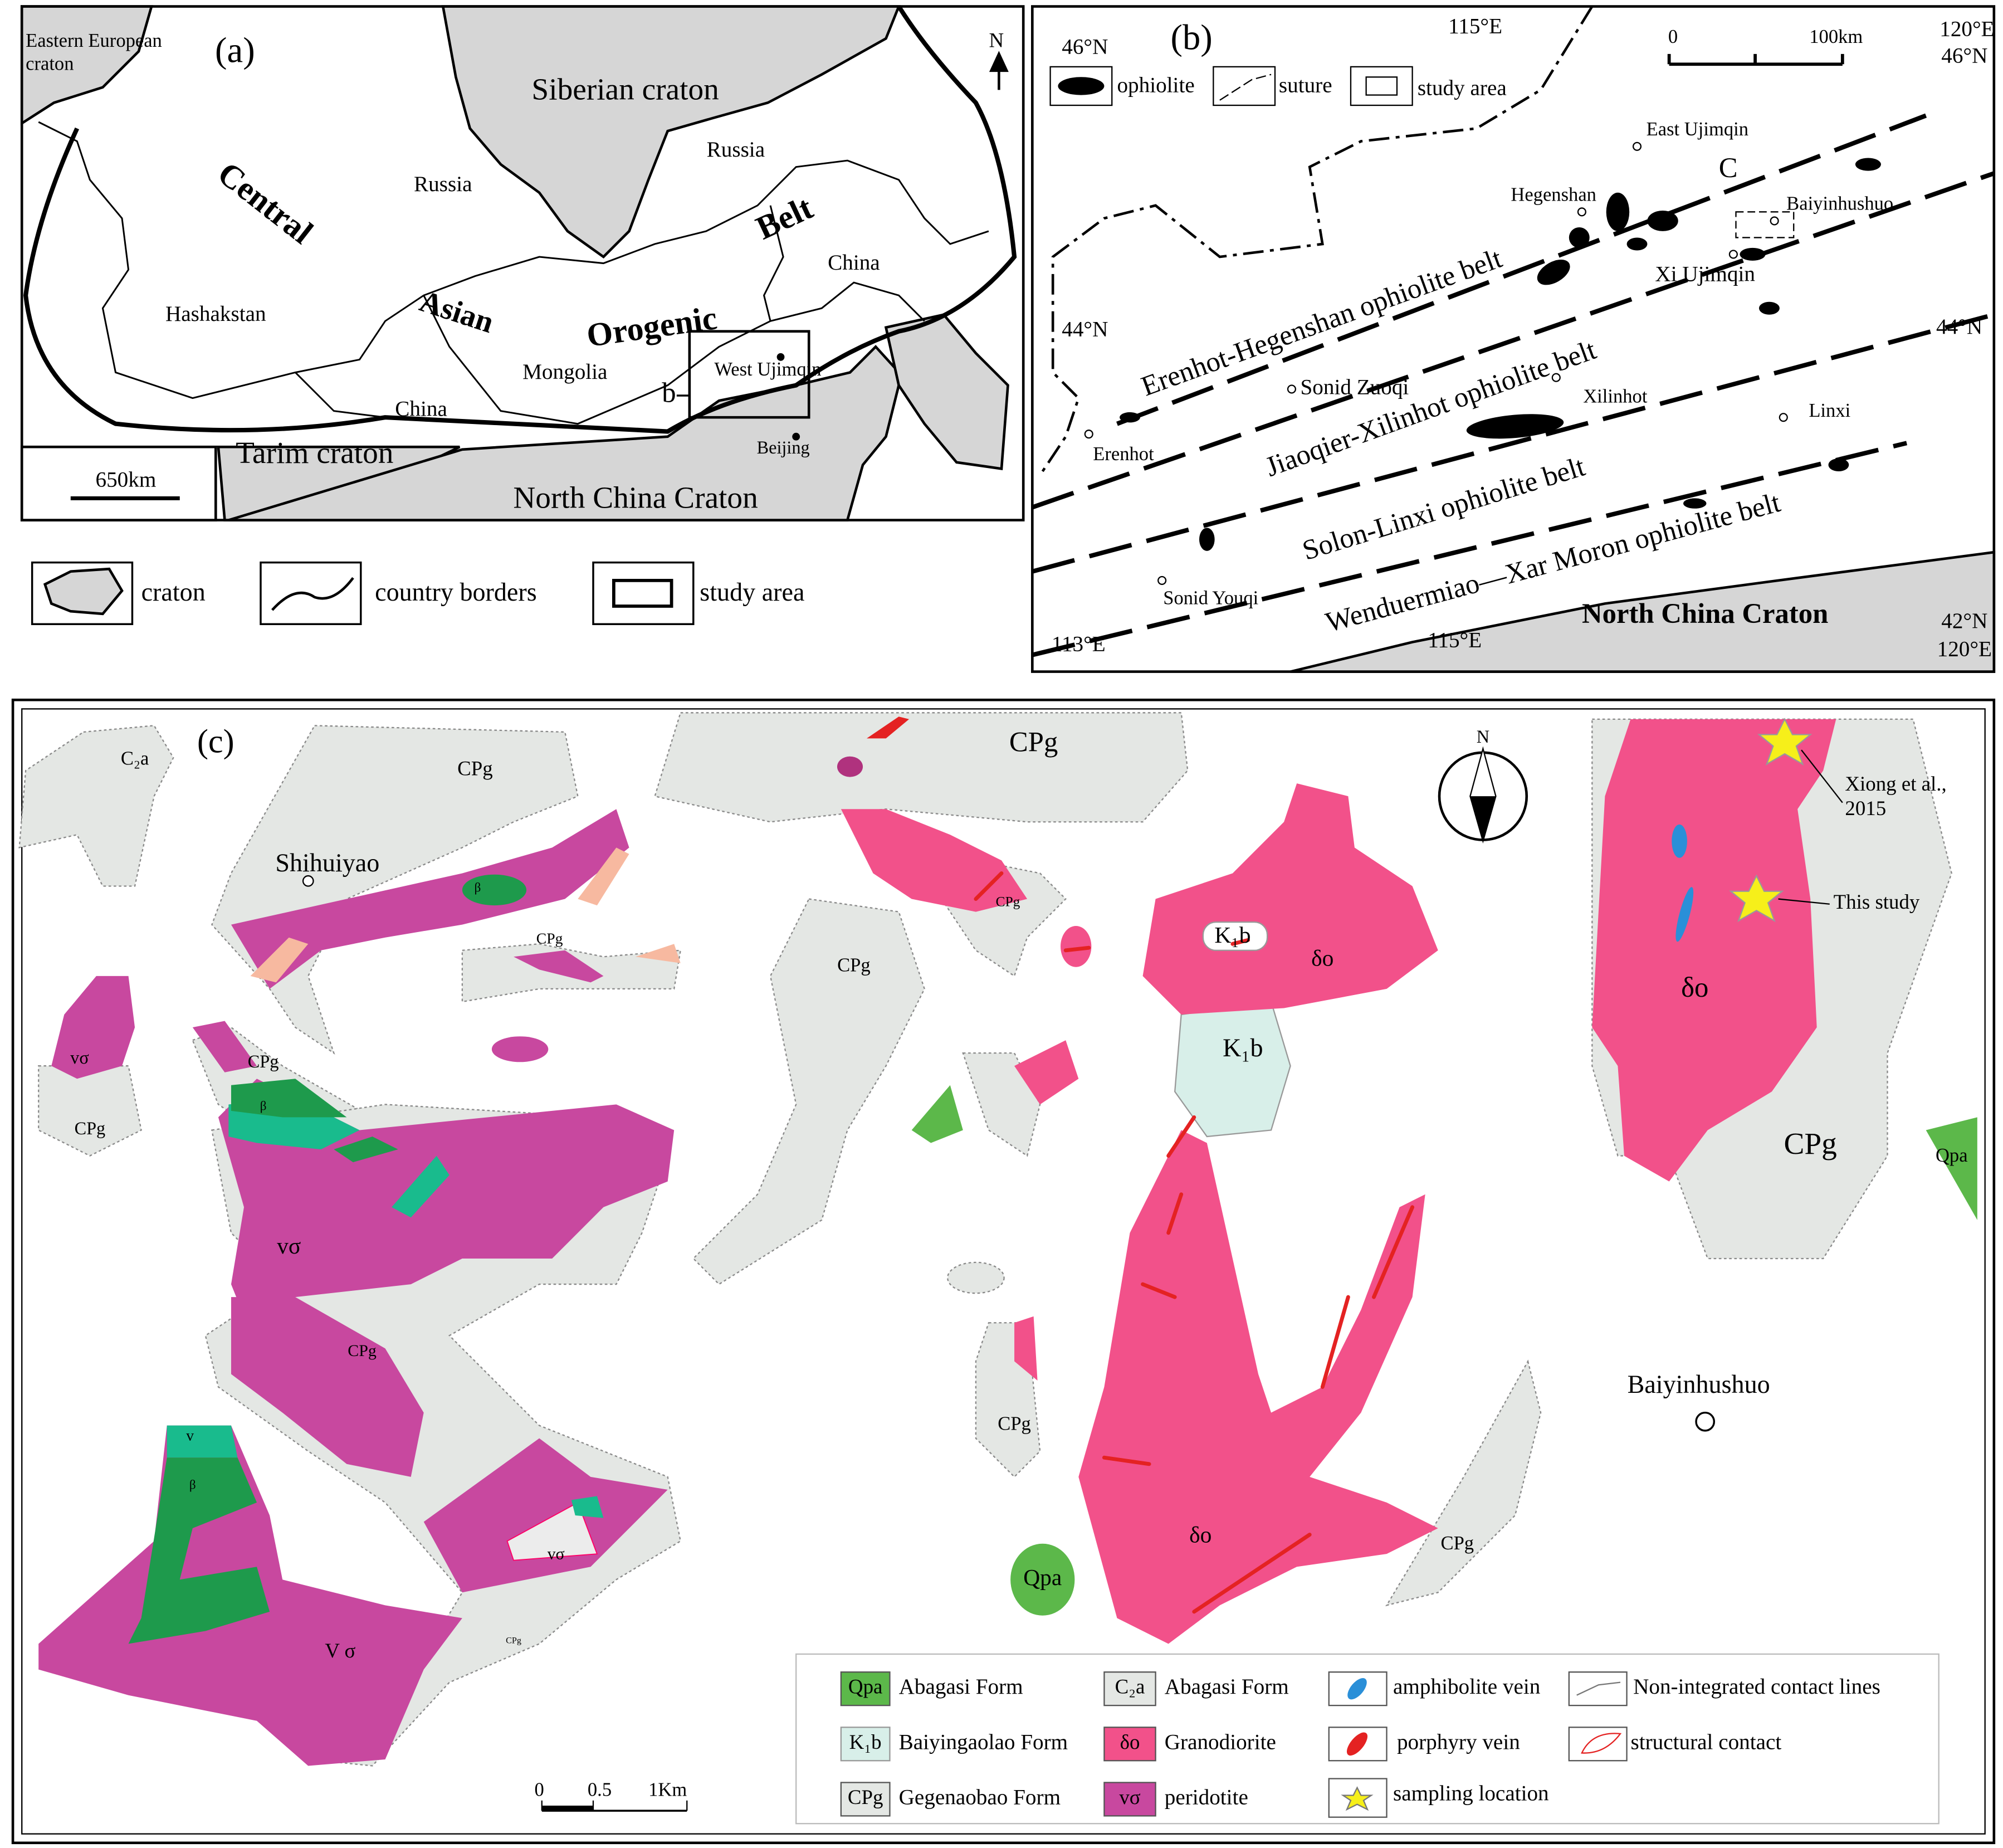  Describe the element at coordinates (50, 64) in the screenshot. I see `map-label: craton` at that location.